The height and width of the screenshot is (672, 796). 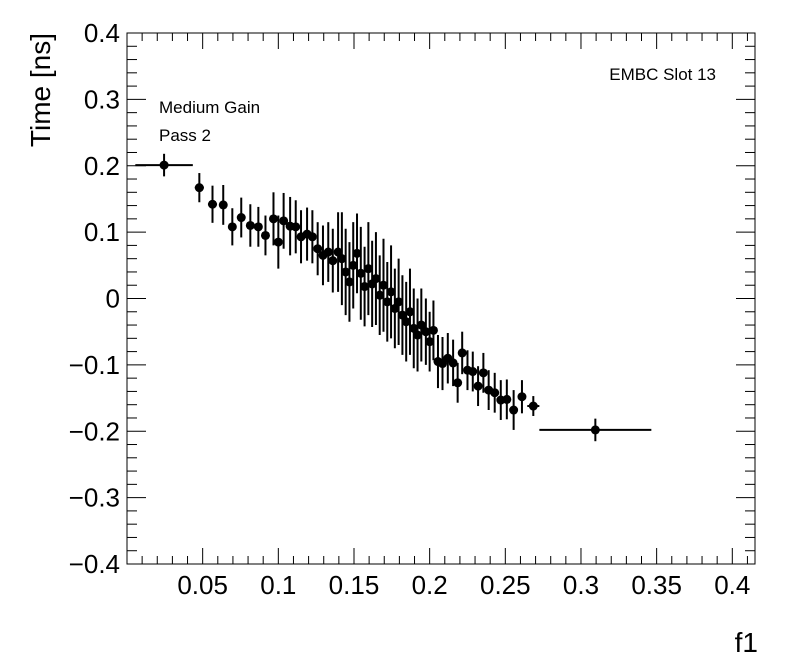 I want to click on x-tick-label: 0.35, so click(x=656, y=585).